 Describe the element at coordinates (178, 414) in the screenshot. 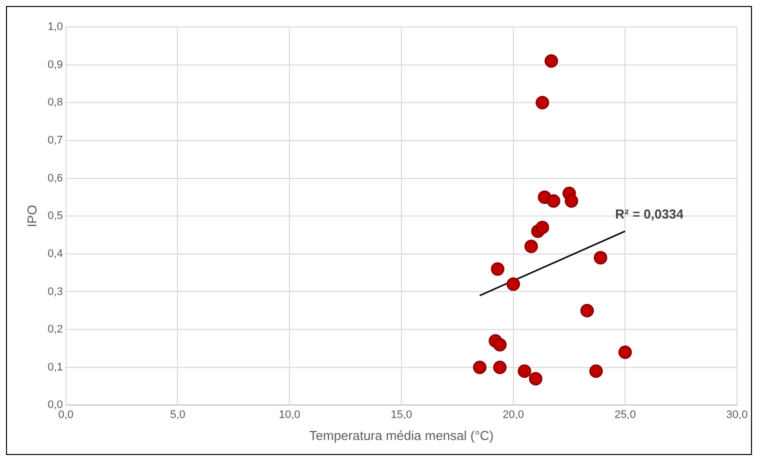

I see `x-tick-label: 5,0` at that location.